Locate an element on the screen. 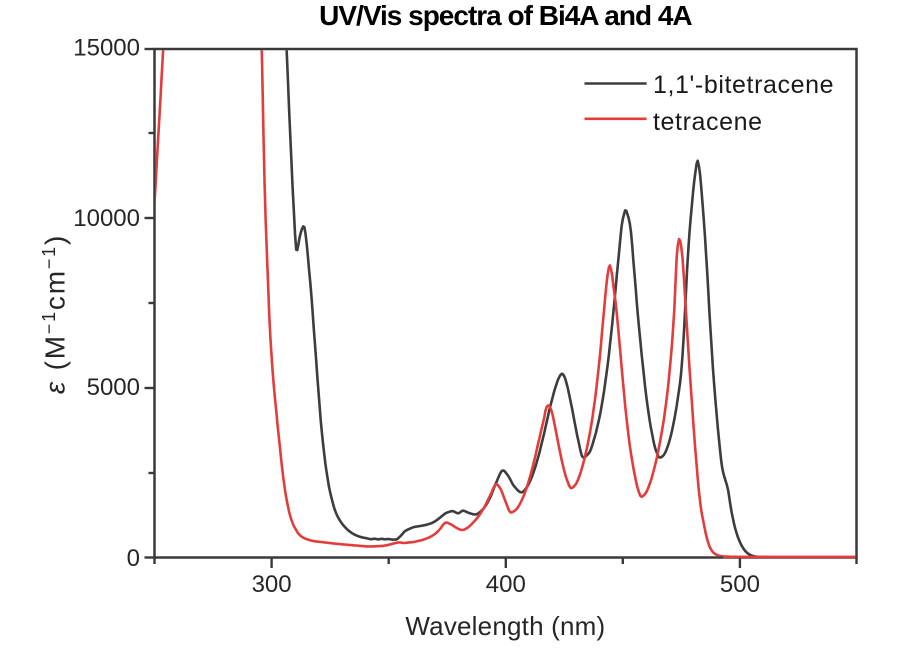 The height and width of the screenshot is (652, 918). svg-text: 5000 is located at coordinates (113, 387).